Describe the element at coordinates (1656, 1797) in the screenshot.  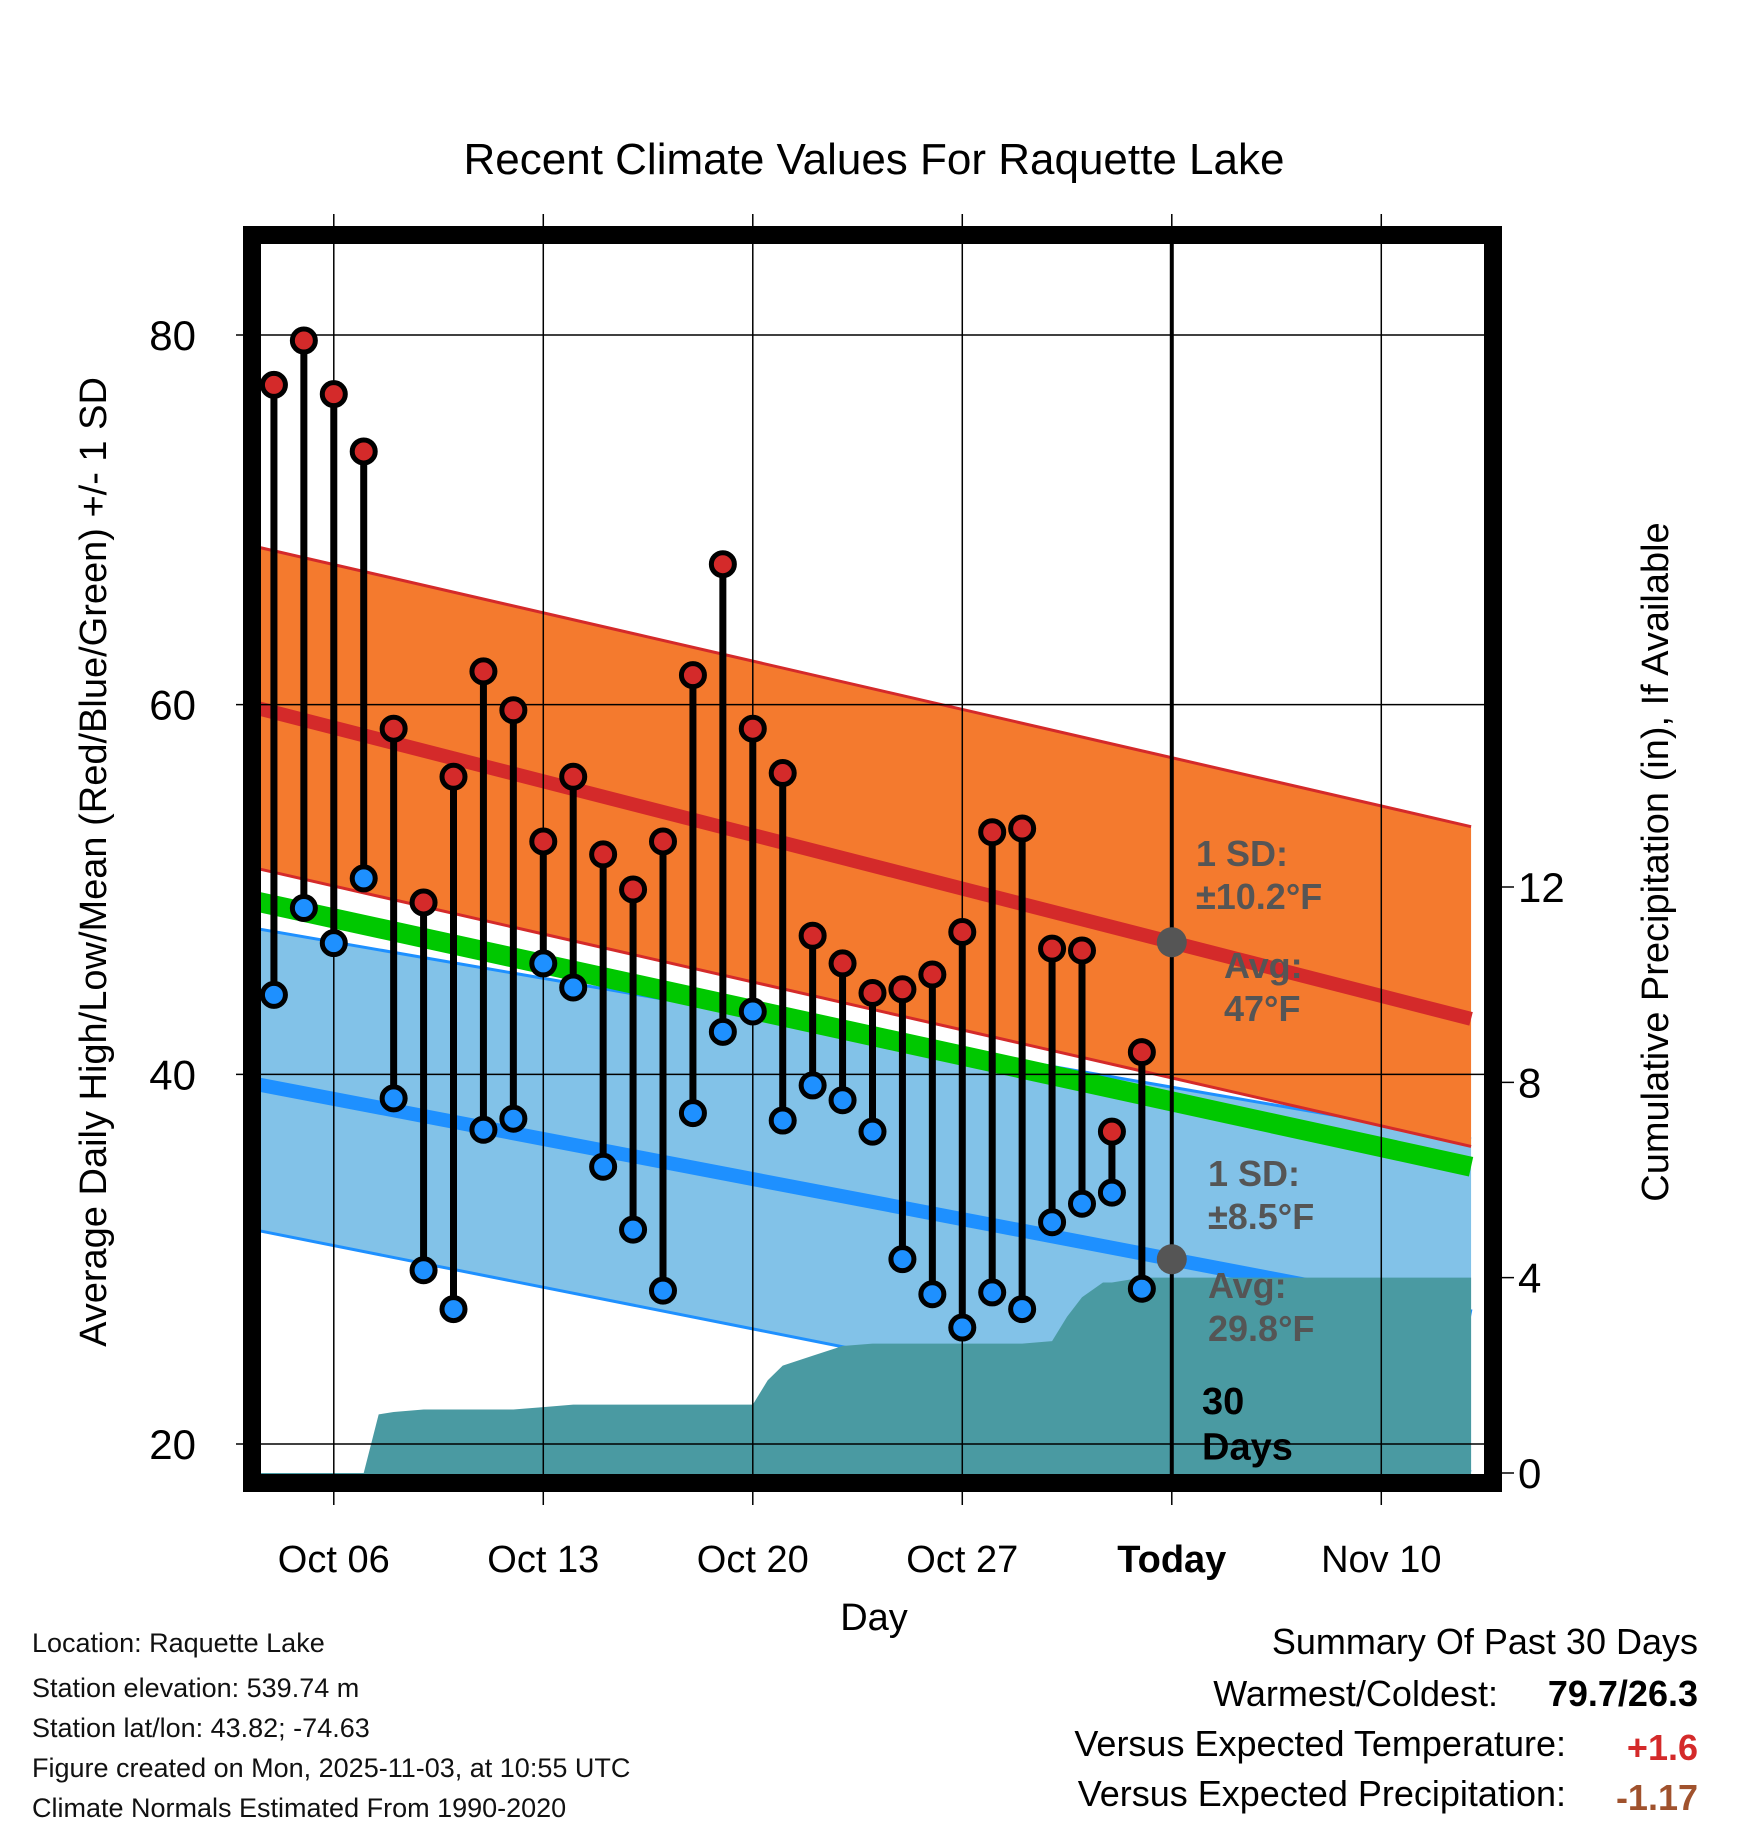
I see `precip-vs-expected-value: -1.17` at that location.